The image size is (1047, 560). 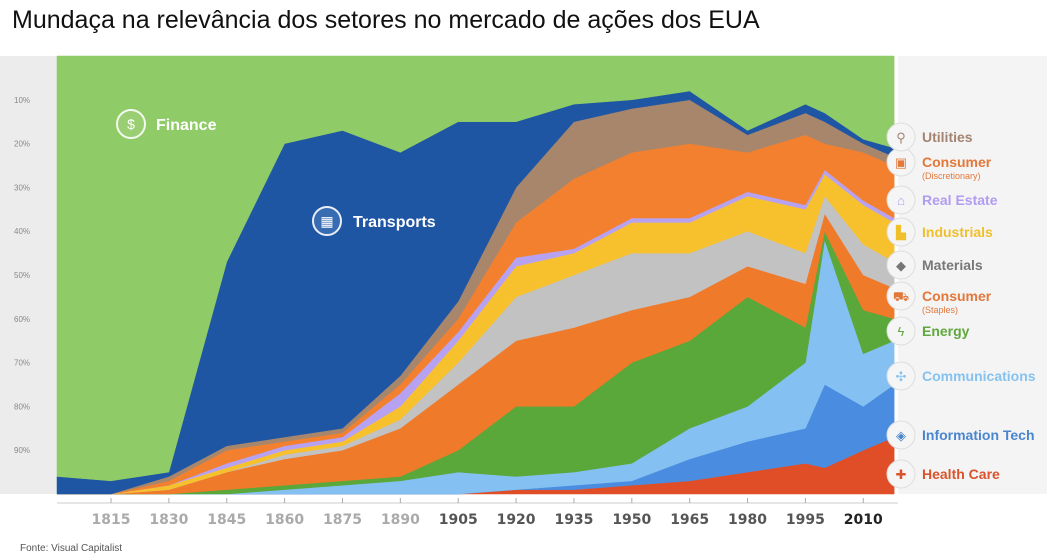 What do you see at coordinates (957, 232) in the screenshot?
I see `legend-label: Industrials` at bounding box center [957, 232].